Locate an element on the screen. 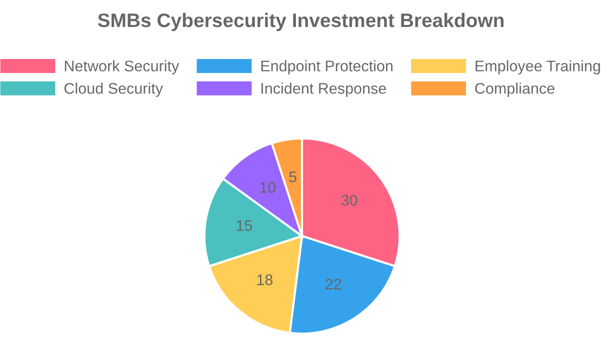 The image size is (602, 361). data-label: 5 is located at coordinates (292, 177).